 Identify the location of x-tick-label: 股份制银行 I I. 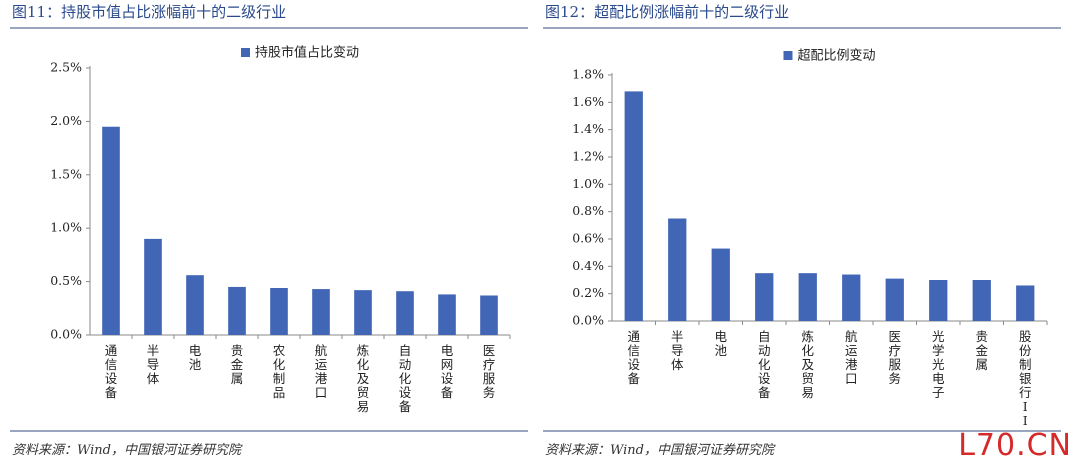
(1025, 378).